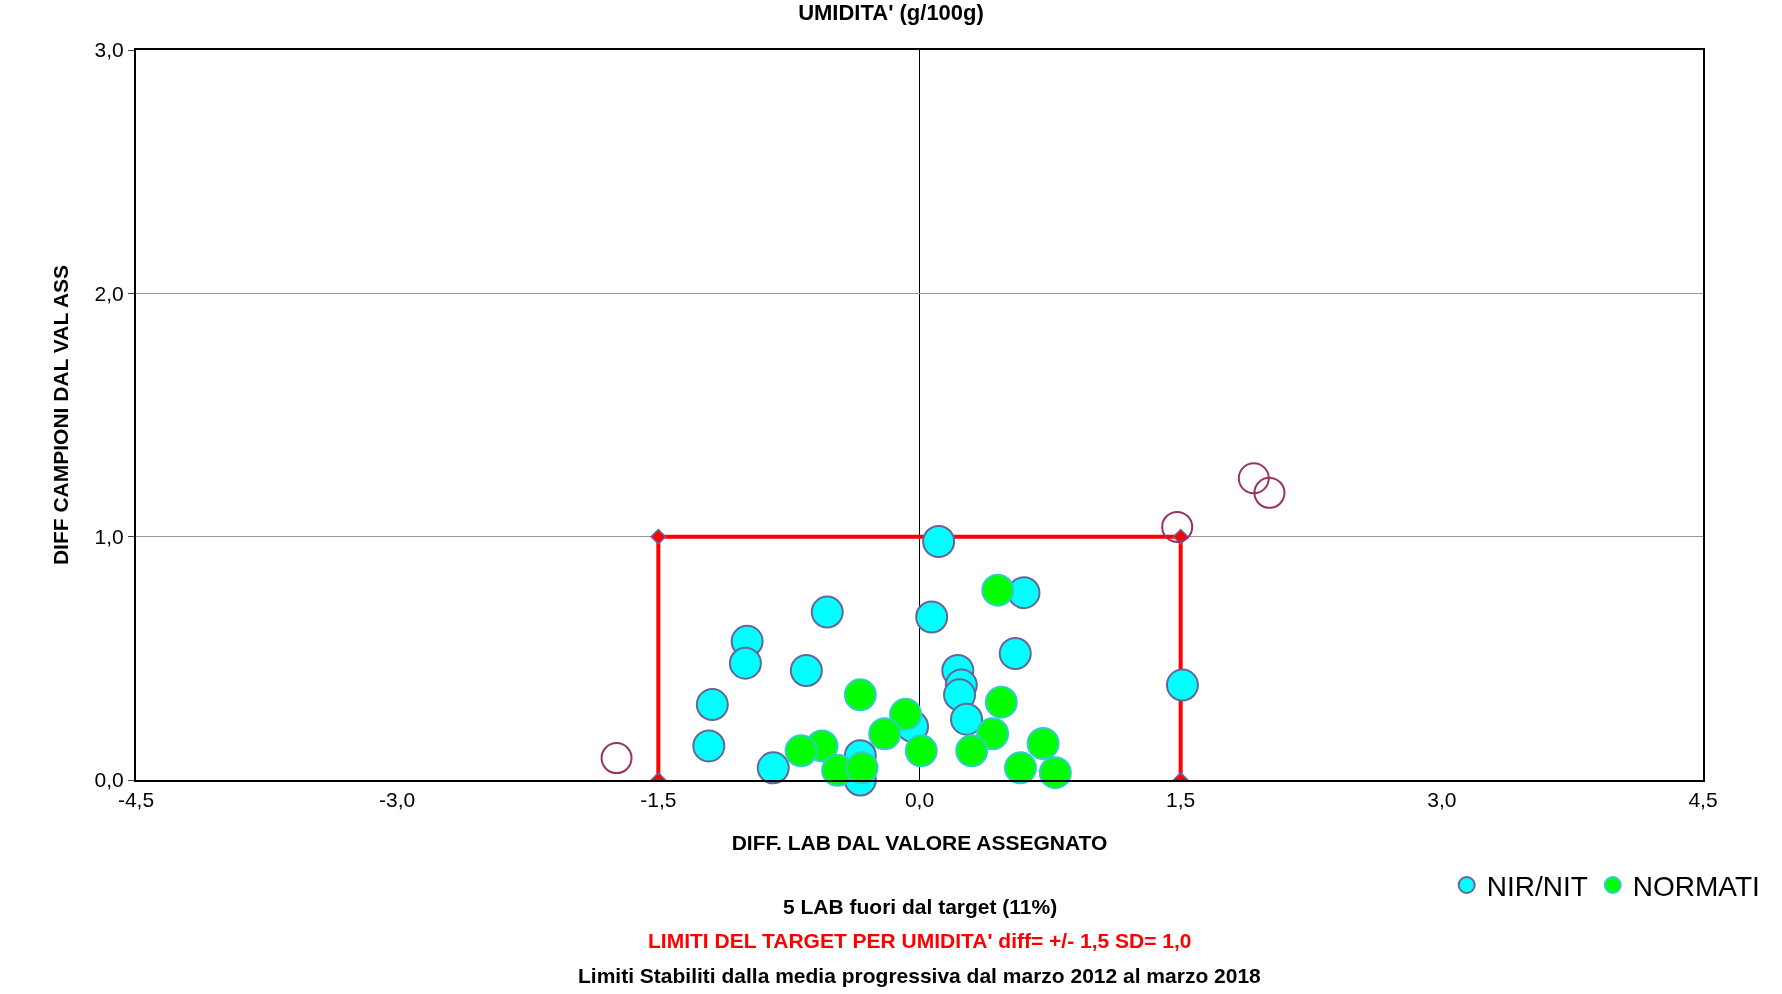  What do you see at coordinates (109, 537) in the screenshot?
I see `y-tick-label: 1,0` at bounding box center [109, 537].